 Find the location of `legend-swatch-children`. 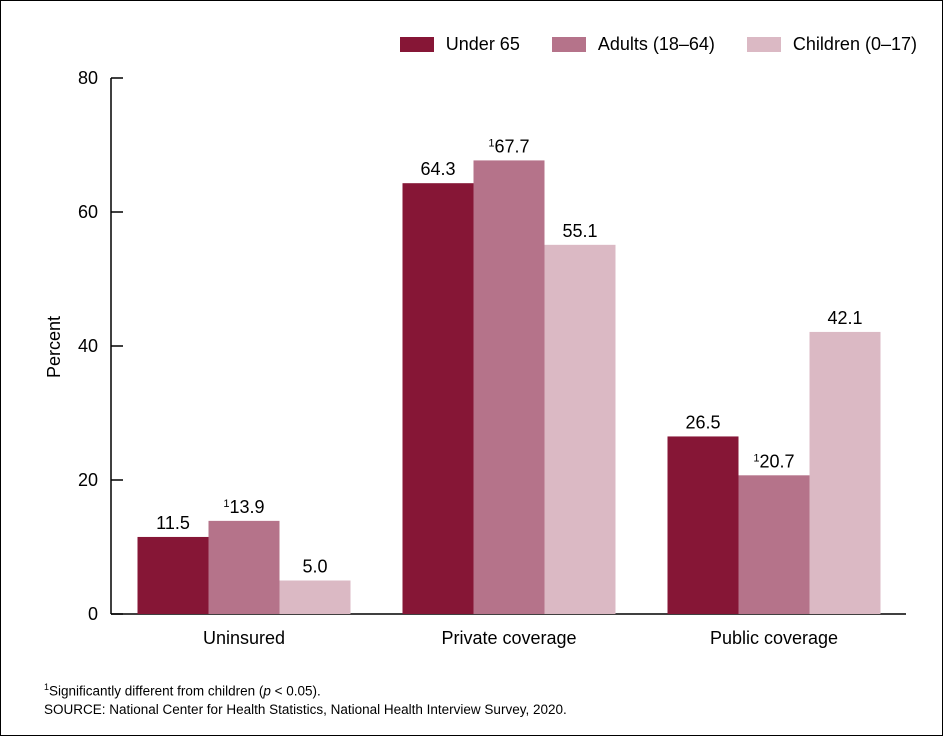

legend-swatch-children is located at coordinates (763, 44).